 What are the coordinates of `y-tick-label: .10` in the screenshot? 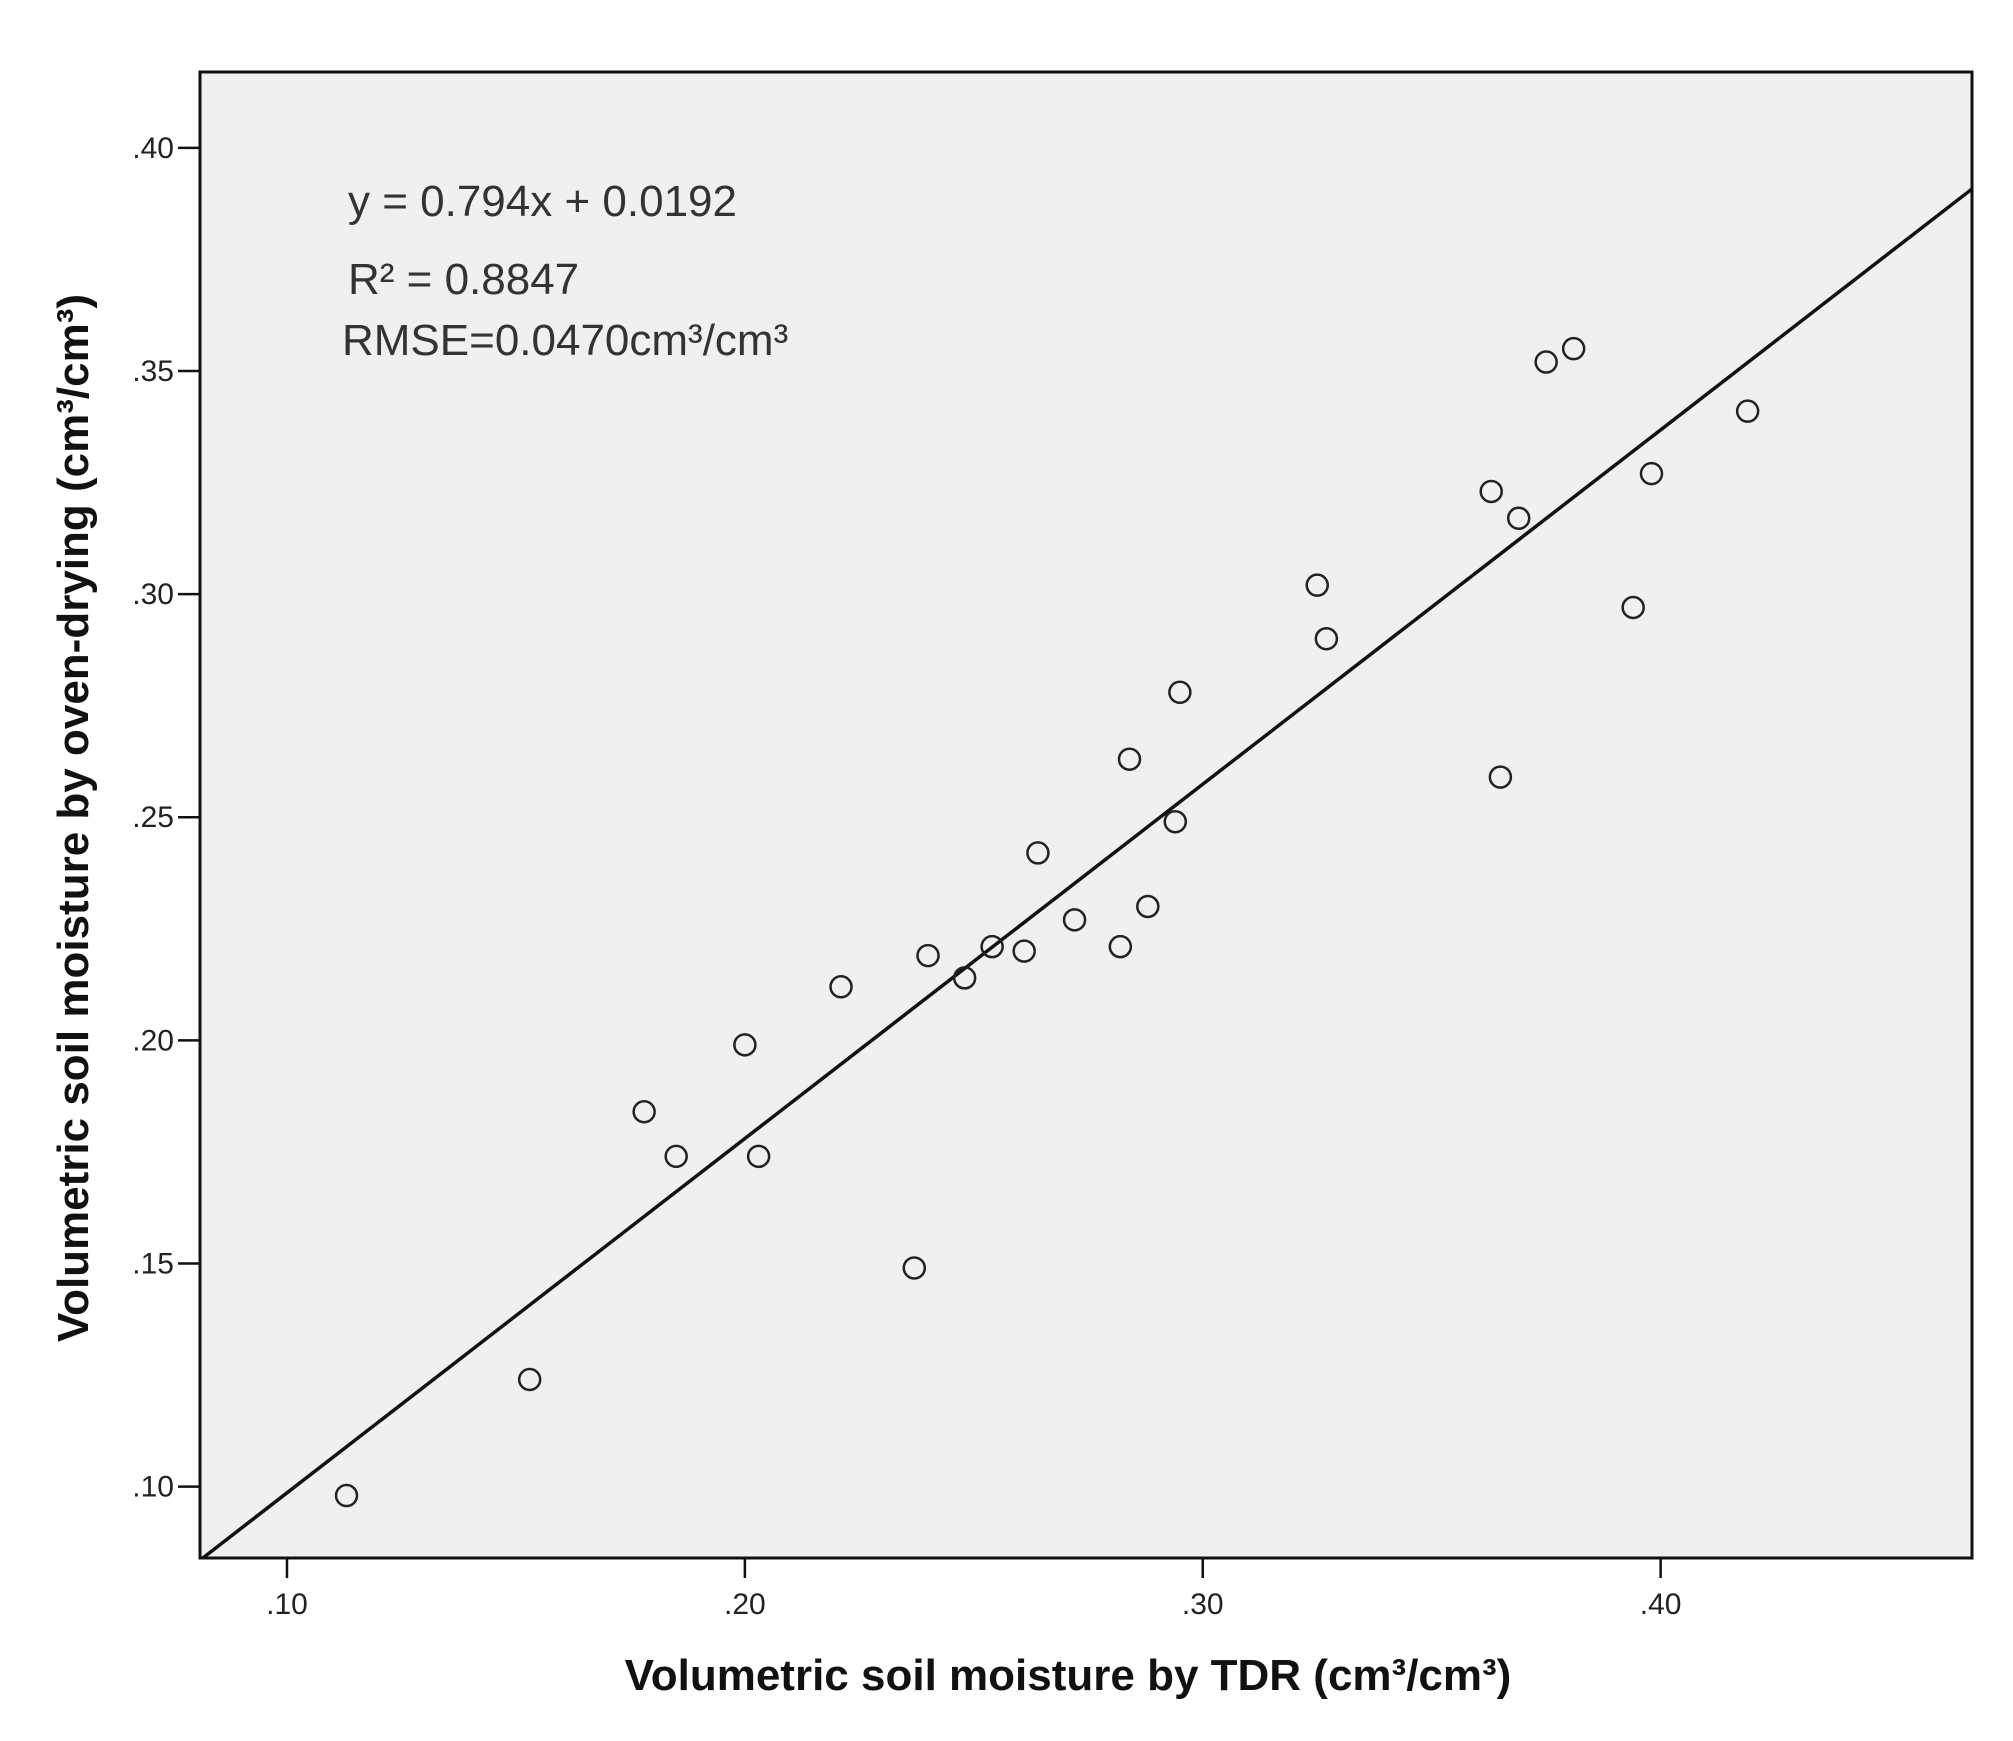 It's located at (153, 1487).